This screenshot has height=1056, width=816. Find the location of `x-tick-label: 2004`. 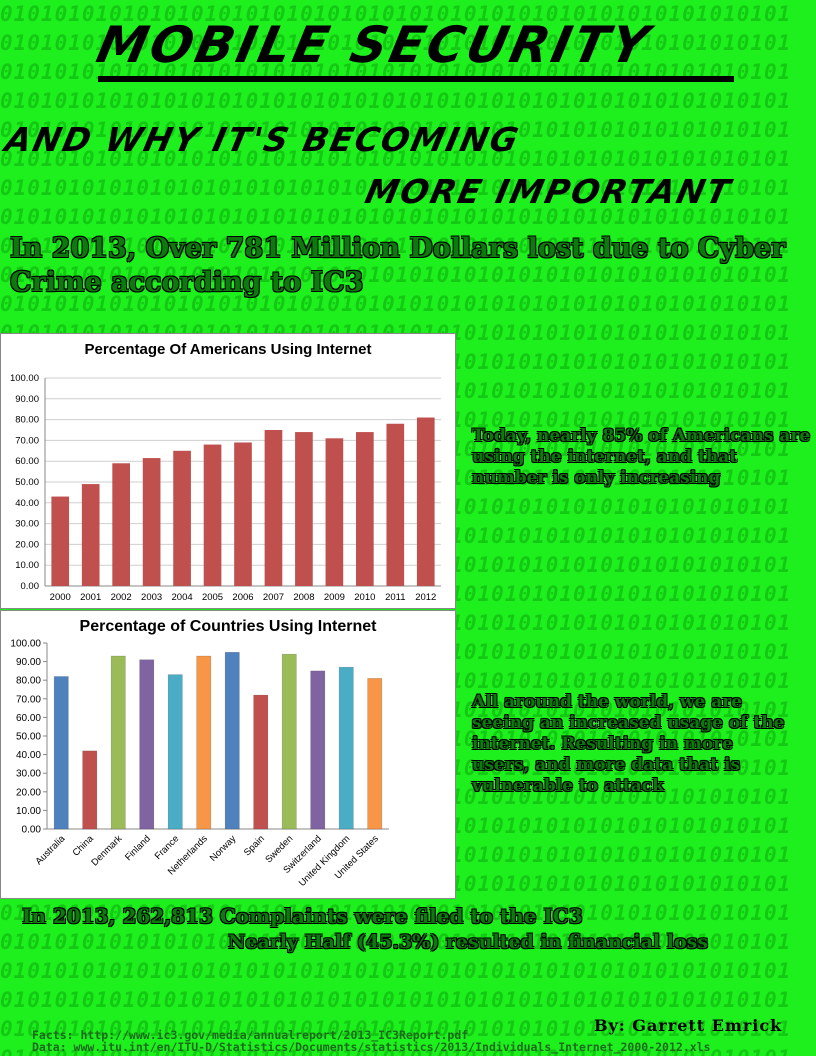

x-tick-label: 2004 is located at coordinates (182, 597).